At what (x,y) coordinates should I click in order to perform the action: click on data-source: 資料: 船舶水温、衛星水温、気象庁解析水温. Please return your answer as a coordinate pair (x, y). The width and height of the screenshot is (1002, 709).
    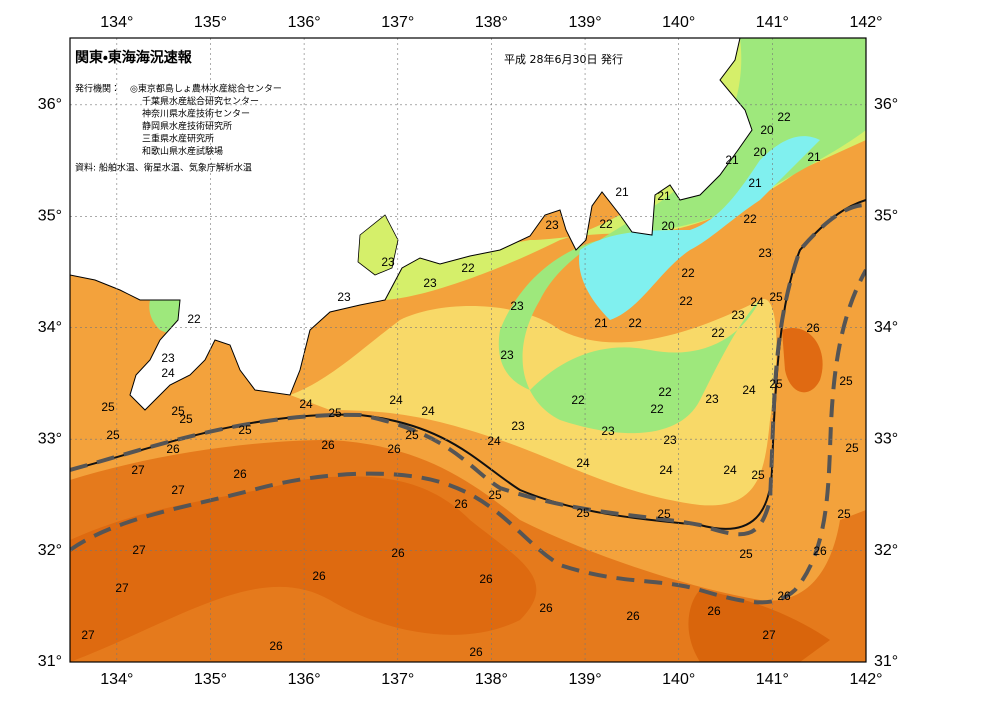
    Looking at the image, I should click on (163, 168).